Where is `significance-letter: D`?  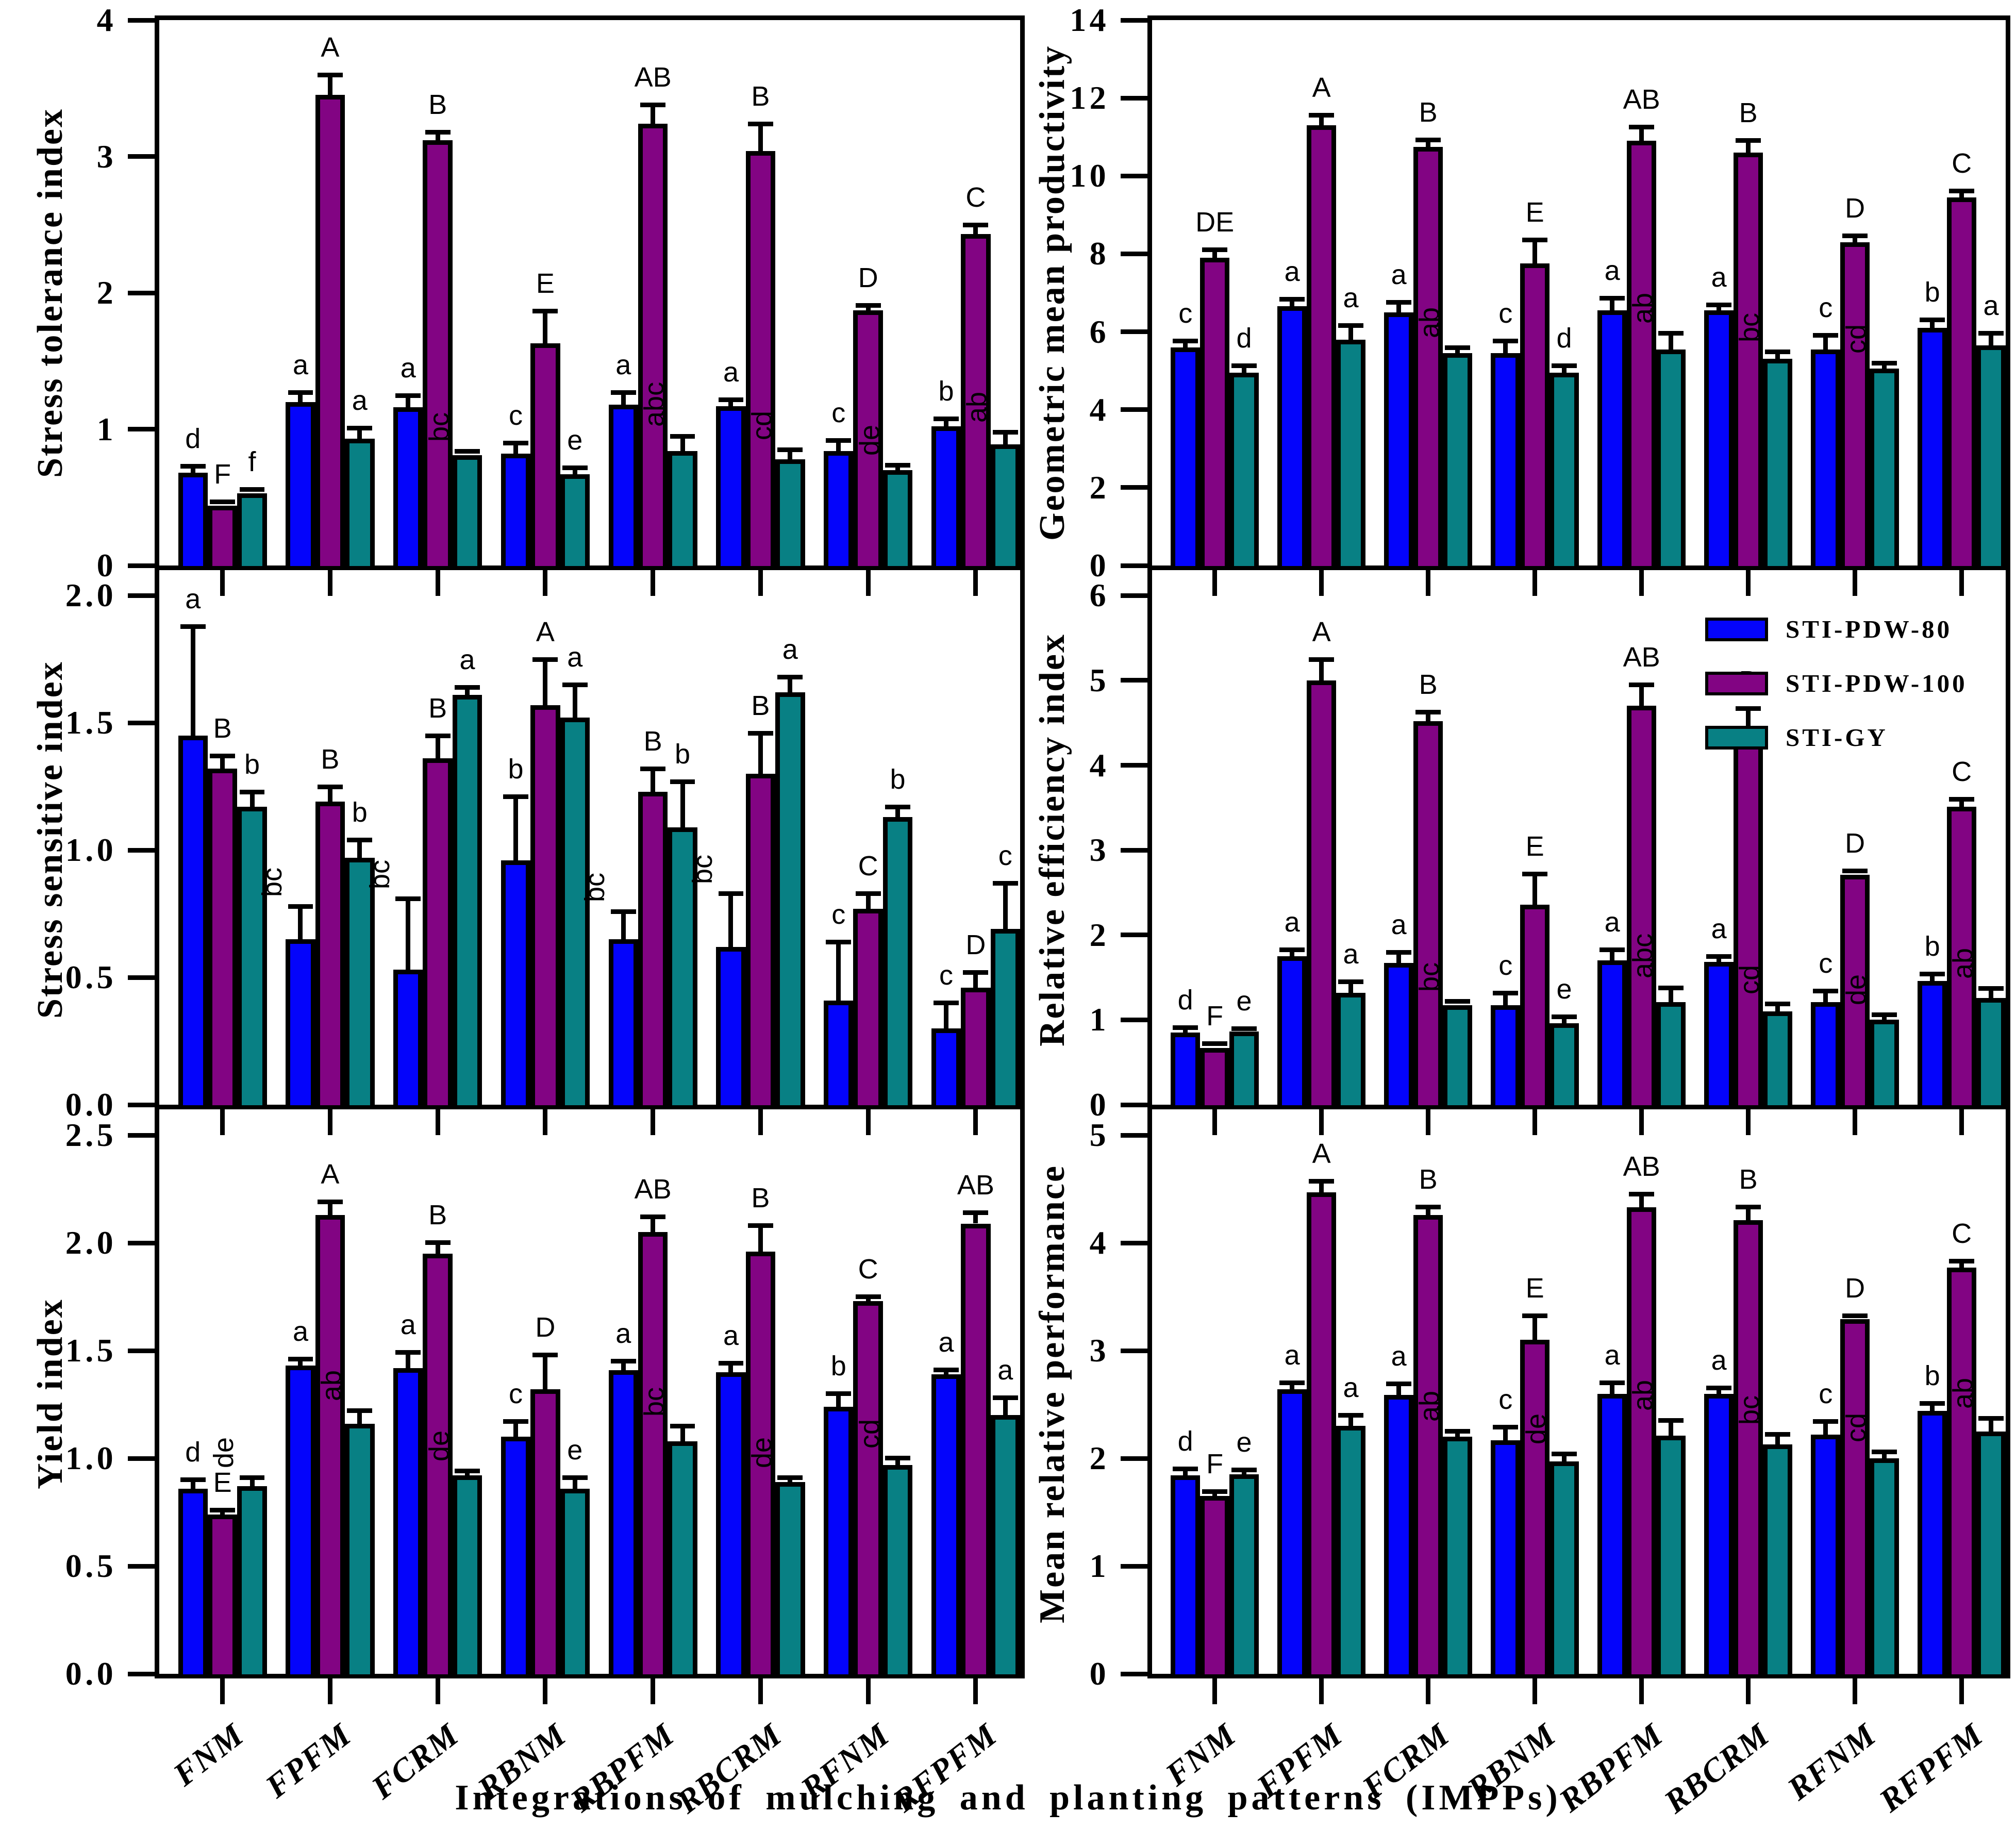
significance-letter: D is located at coordinates (545, 1327).